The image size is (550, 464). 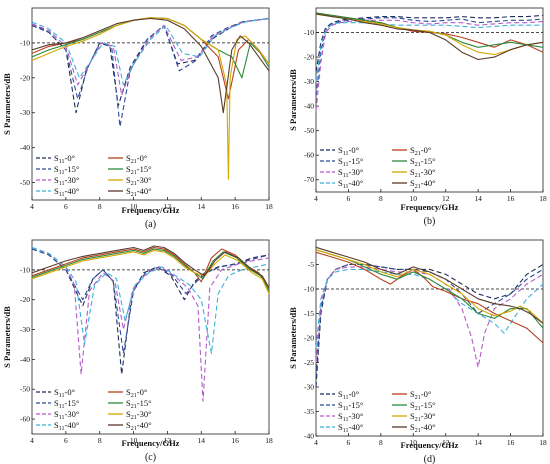 I want to click on panel-caption: (c), so click(x=150, y=457).